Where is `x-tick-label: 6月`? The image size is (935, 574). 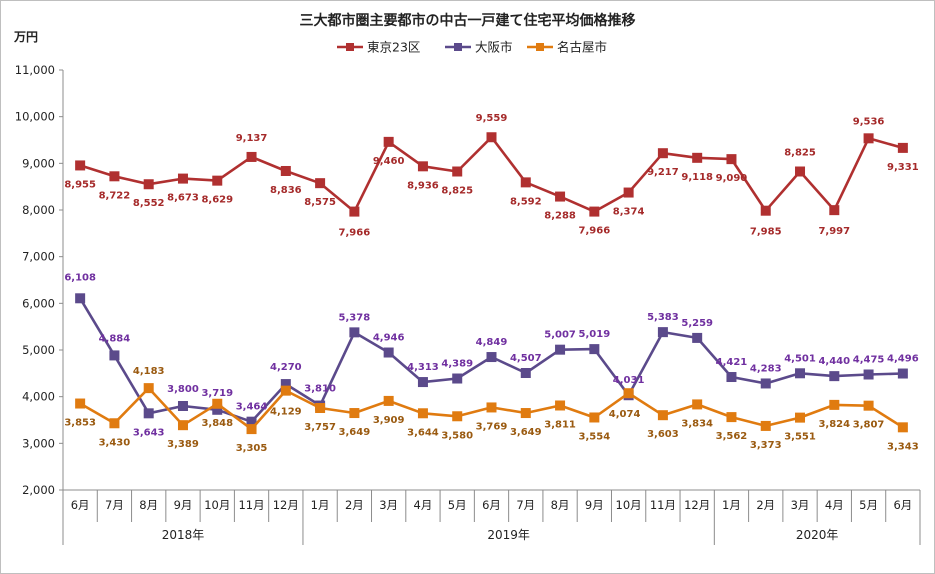
x-tick-label: 6月 is located at coordinates (902, 505).